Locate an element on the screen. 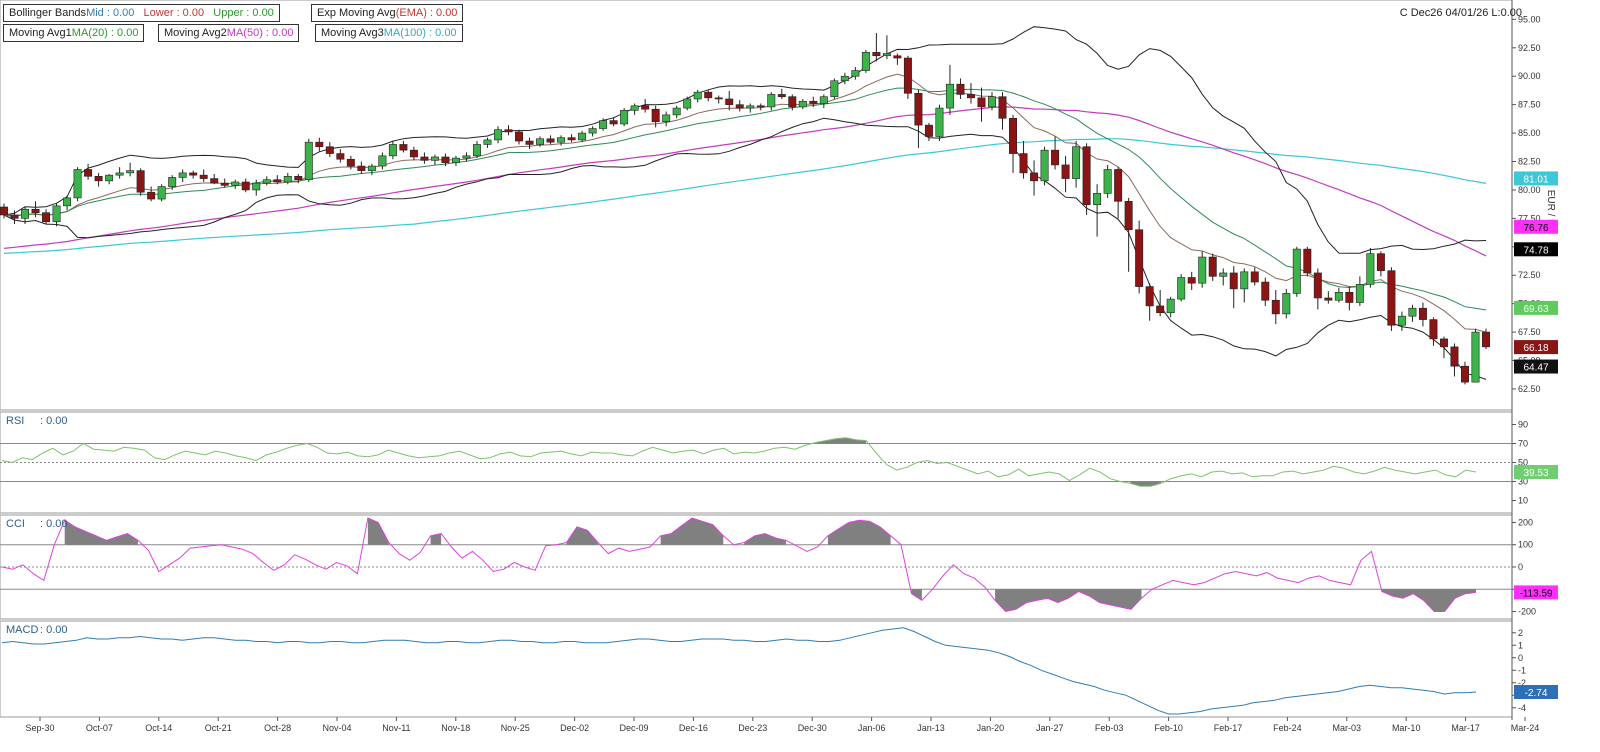 This screenshot has height=752, width=1600. rsi-last-label: 39.53 is located at coordinates (1535, 473).